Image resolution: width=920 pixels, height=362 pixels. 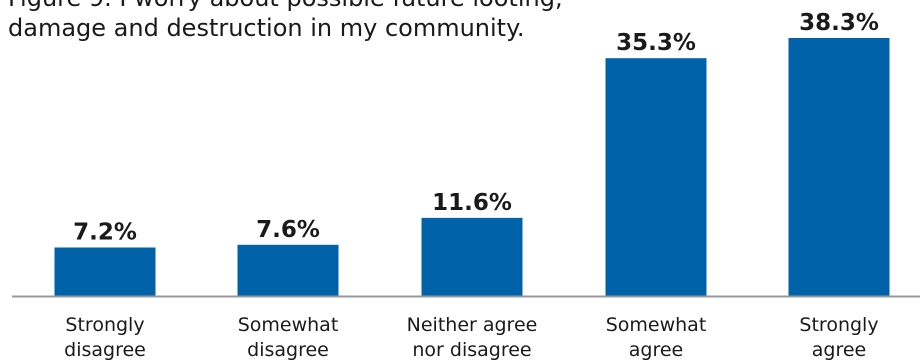 What do you see at coordinates (471, 350) in the screenshot?
I see `category-label: nor disagree` at bounding box center [471, 350].